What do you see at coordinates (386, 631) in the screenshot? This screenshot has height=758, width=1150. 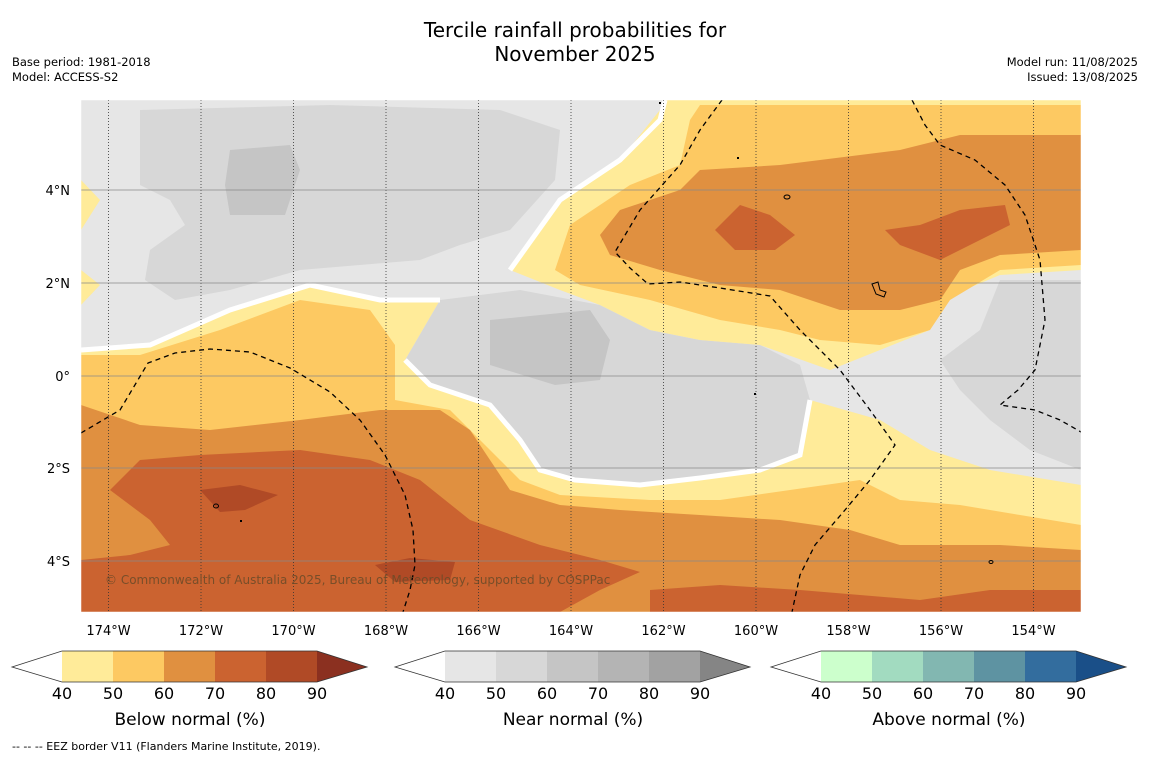 I see `x-tick-label: 168°W` at bounding box center [386, 631].